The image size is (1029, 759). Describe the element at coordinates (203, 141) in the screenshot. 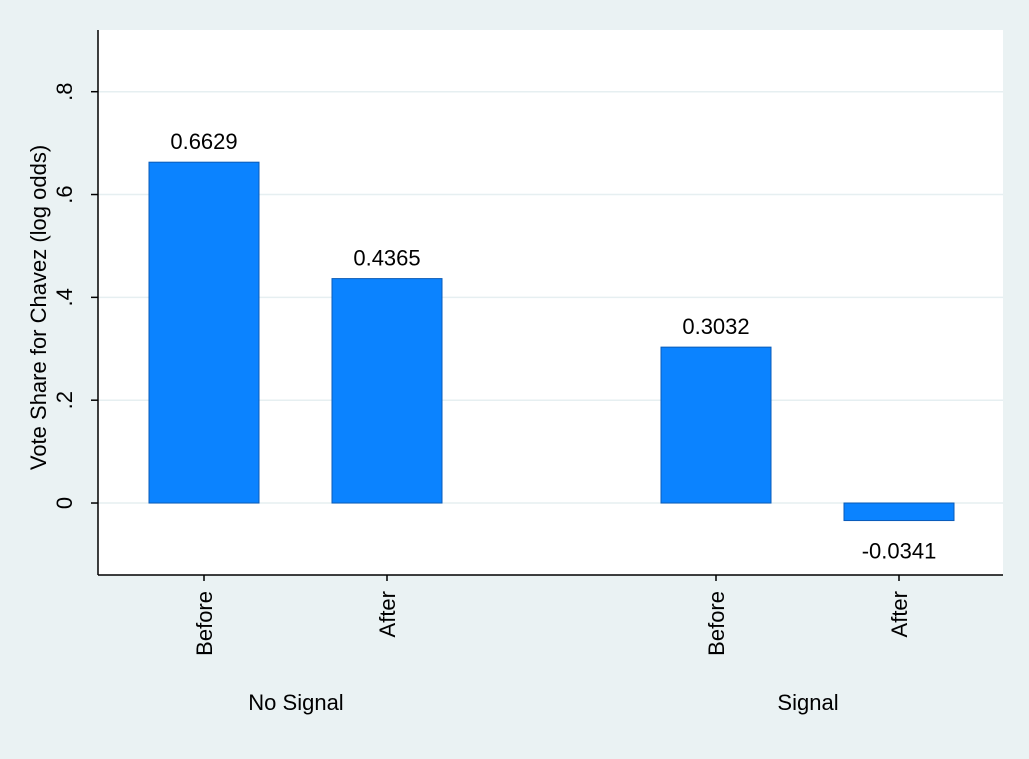

I see `bar-value-label: 0.6629` at that location.